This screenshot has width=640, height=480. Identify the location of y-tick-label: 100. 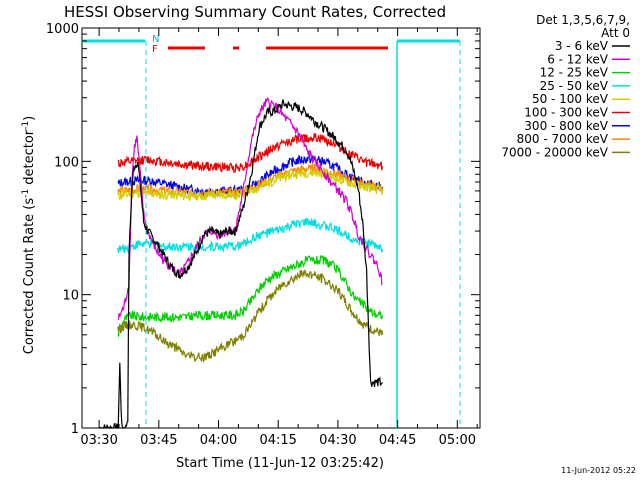
(66, 162).